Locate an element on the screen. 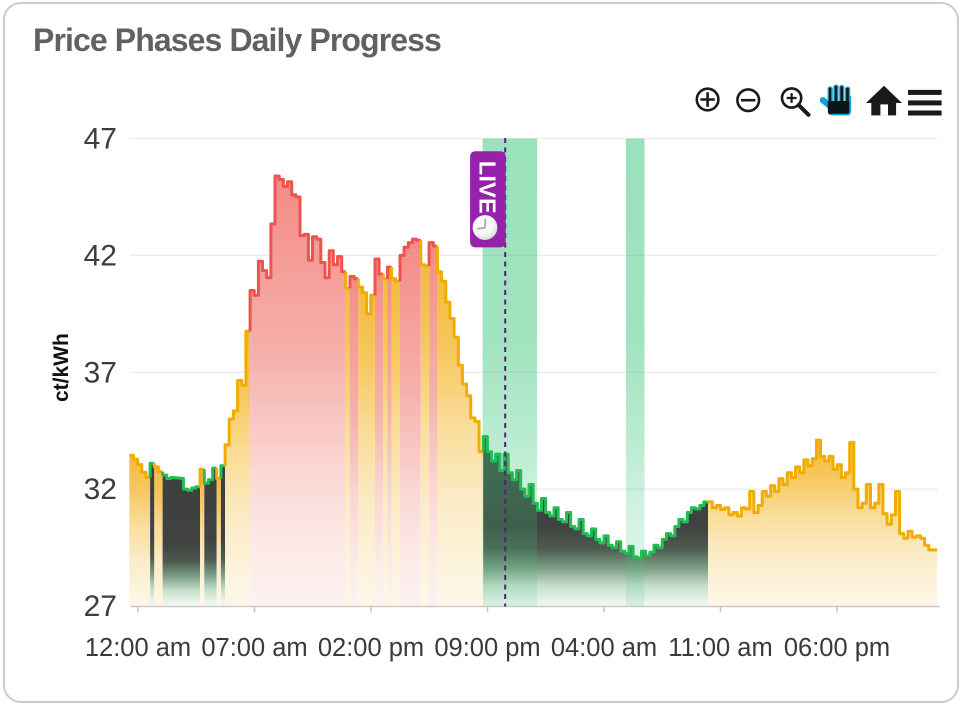 The width and height of the screenshot is (962, 705). svg-text: 09:00 pm is located at coordinates (487, 648).